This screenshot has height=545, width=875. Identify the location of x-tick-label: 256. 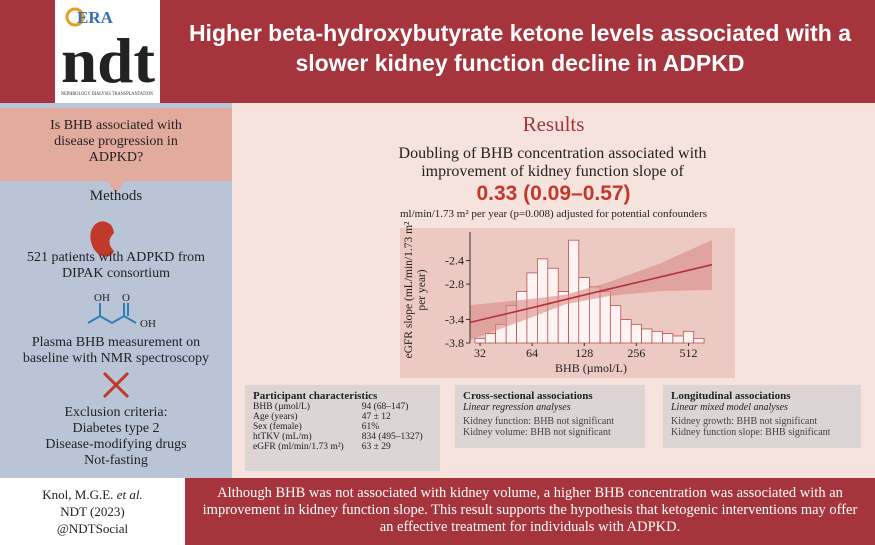
(636, 353).